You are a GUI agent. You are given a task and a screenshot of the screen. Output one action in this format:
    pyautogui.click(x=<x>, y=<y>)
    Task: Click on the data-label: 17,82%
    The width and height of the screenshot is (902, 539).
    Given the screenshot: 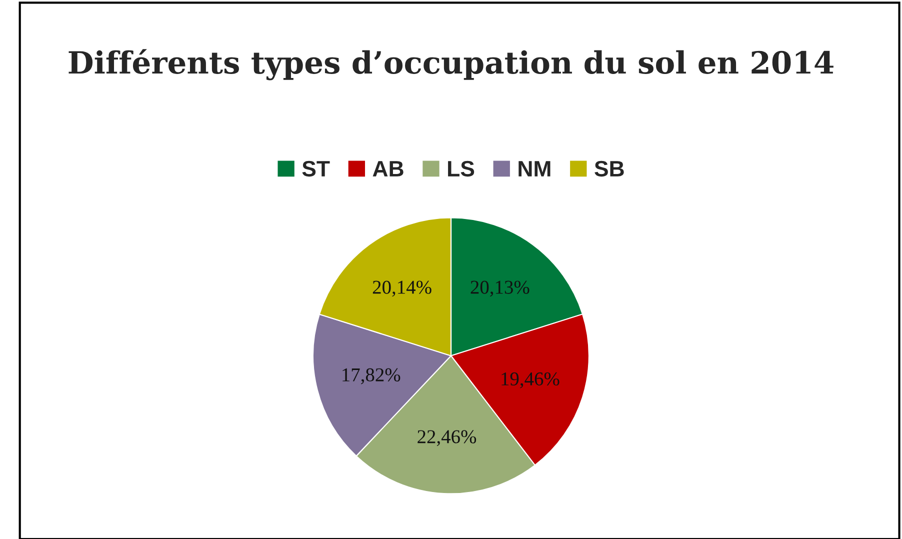 What is the action you would take?
    pyautogui.click(x=371, y=376)
    